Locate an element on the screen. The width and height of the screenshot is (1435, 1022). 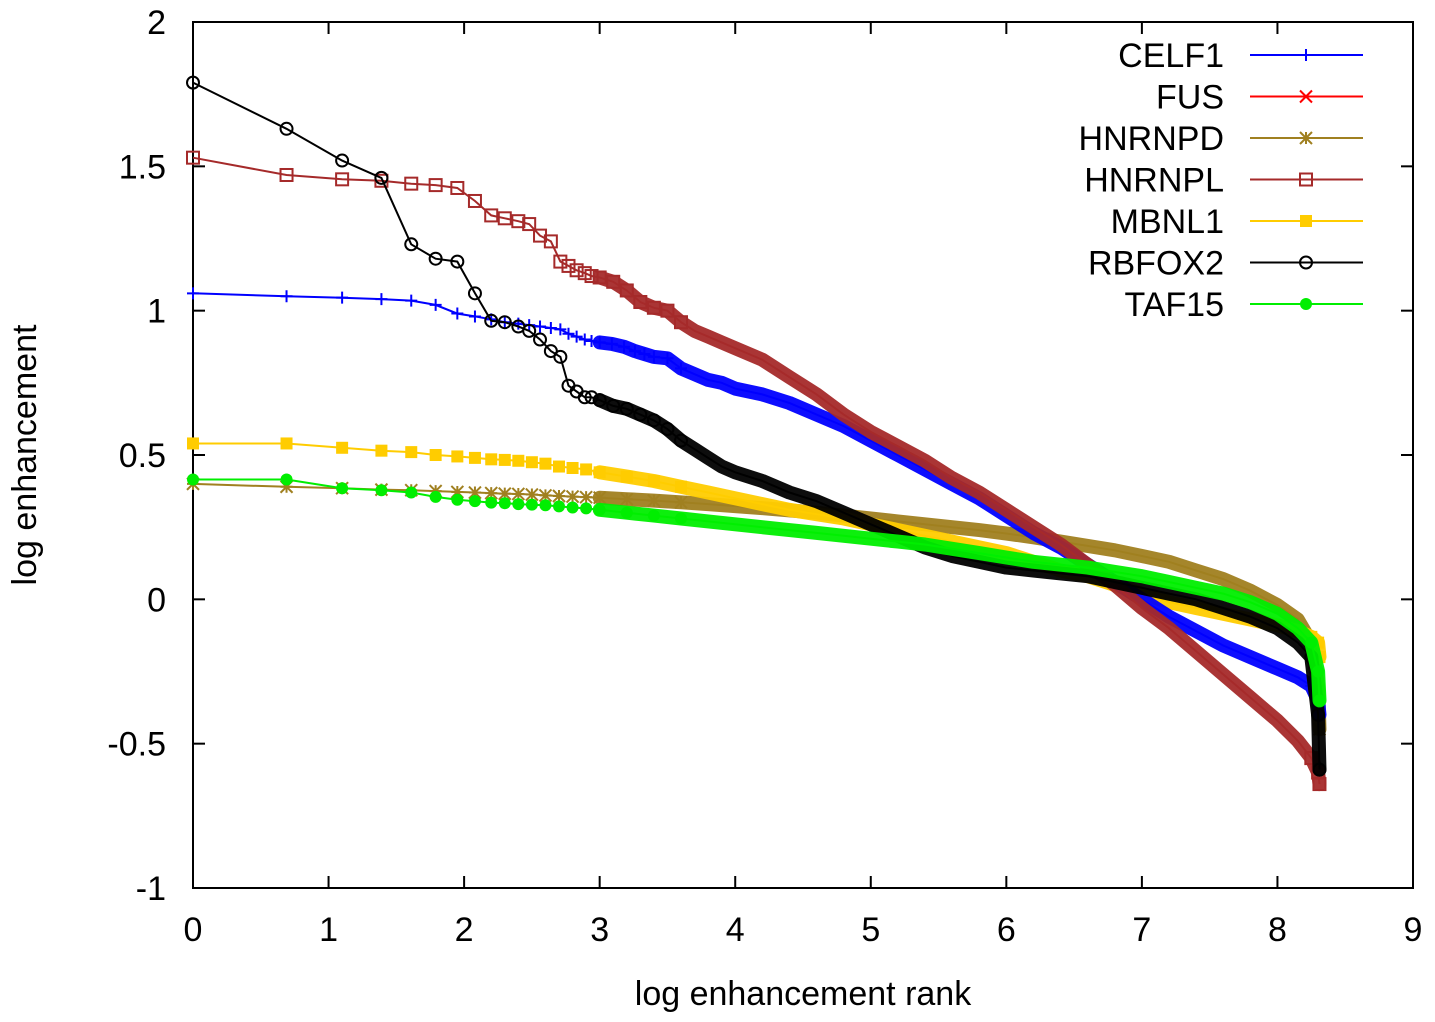
x-tick-label: 5 is located at coordinates (870, 930).